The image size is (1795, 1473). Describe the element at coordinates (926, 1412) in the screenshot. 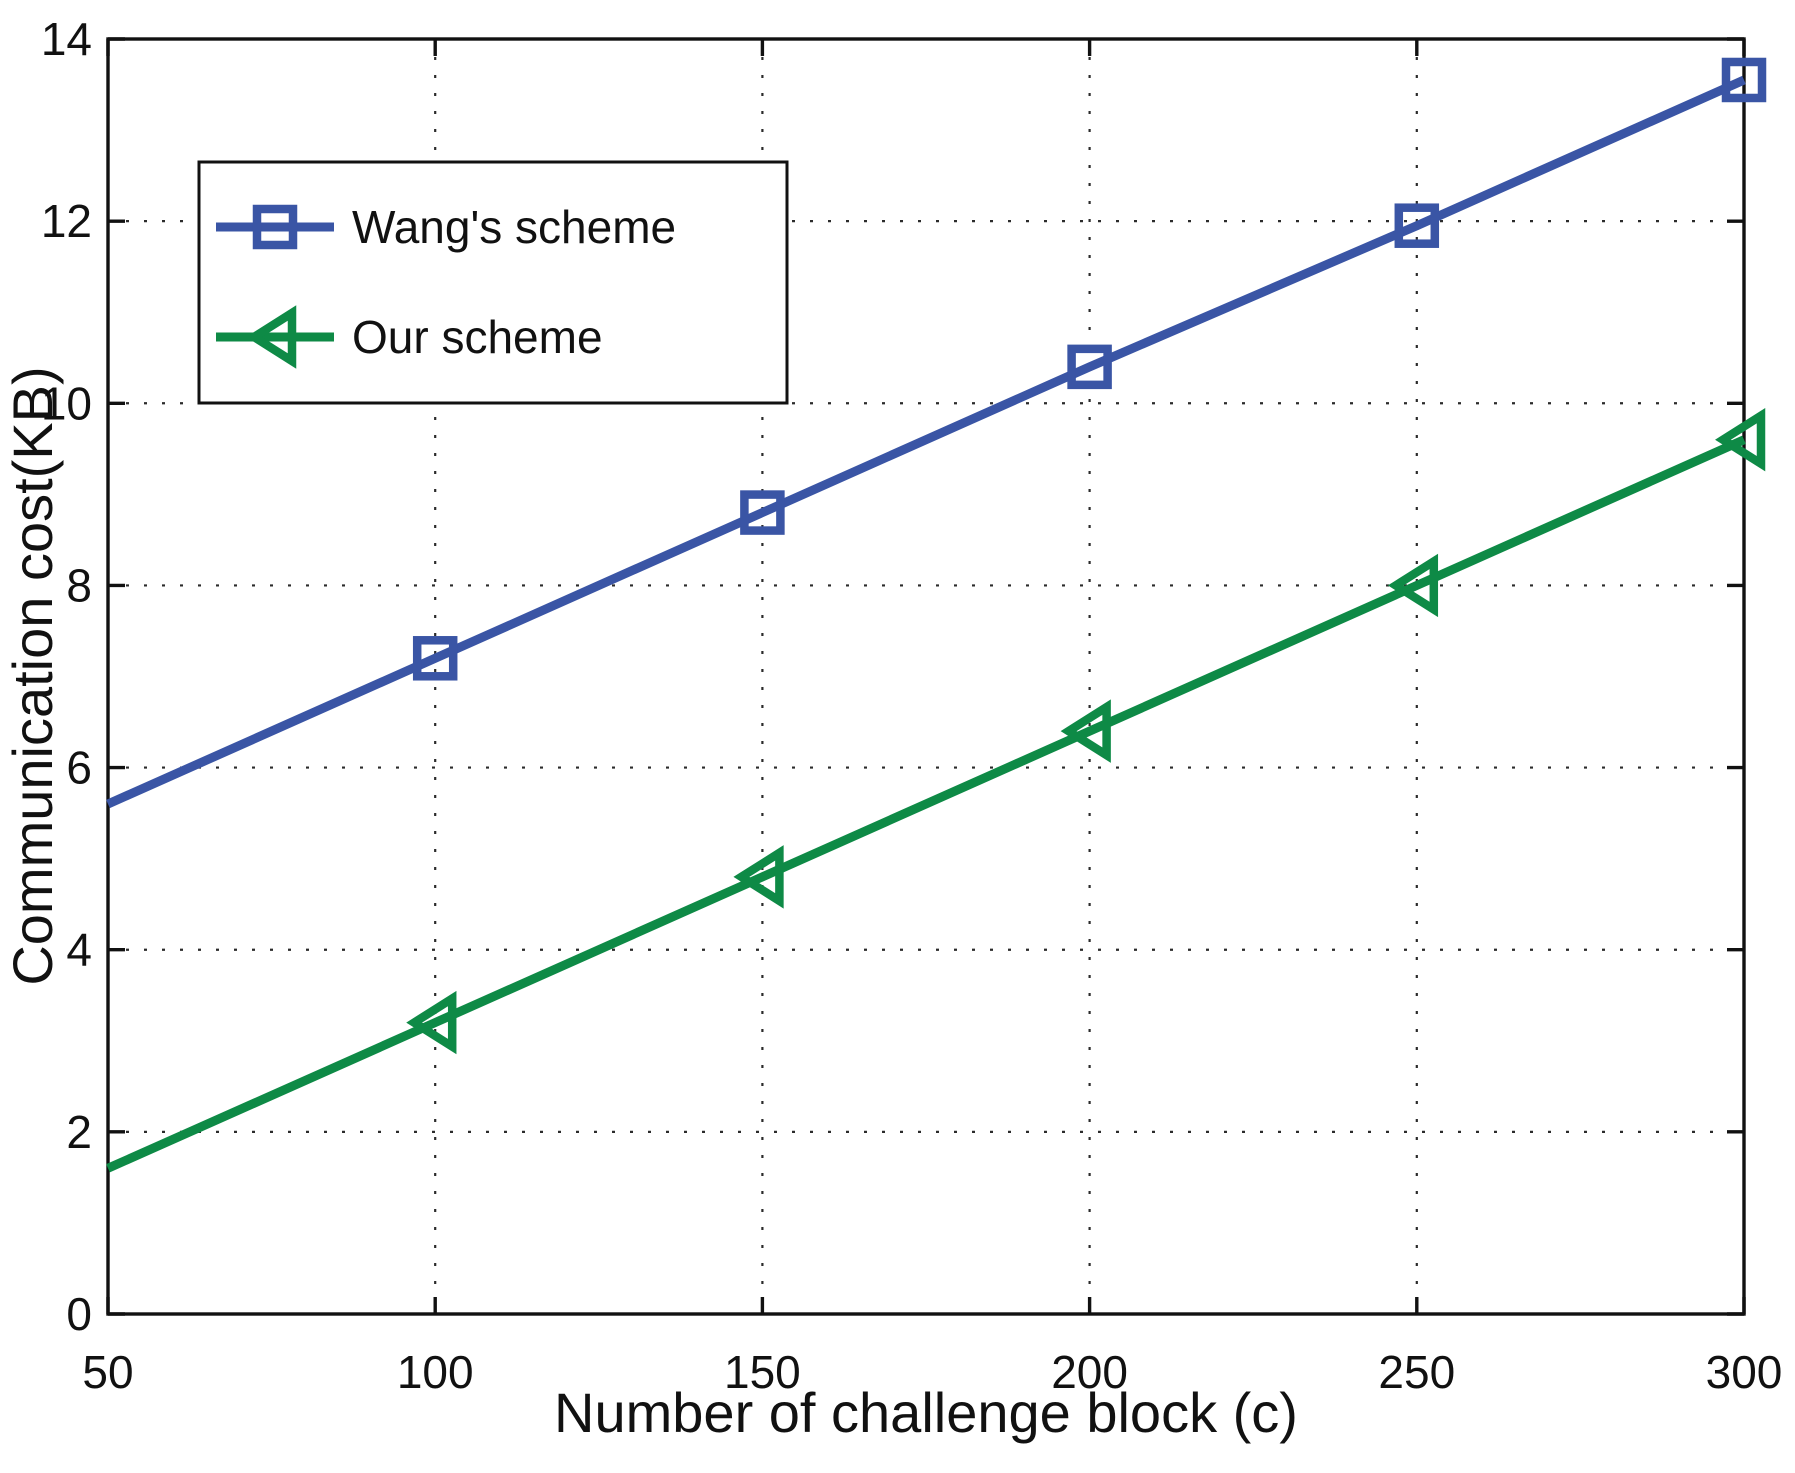

I see `x-axis-label: Number of challenge block (c)` at that location.